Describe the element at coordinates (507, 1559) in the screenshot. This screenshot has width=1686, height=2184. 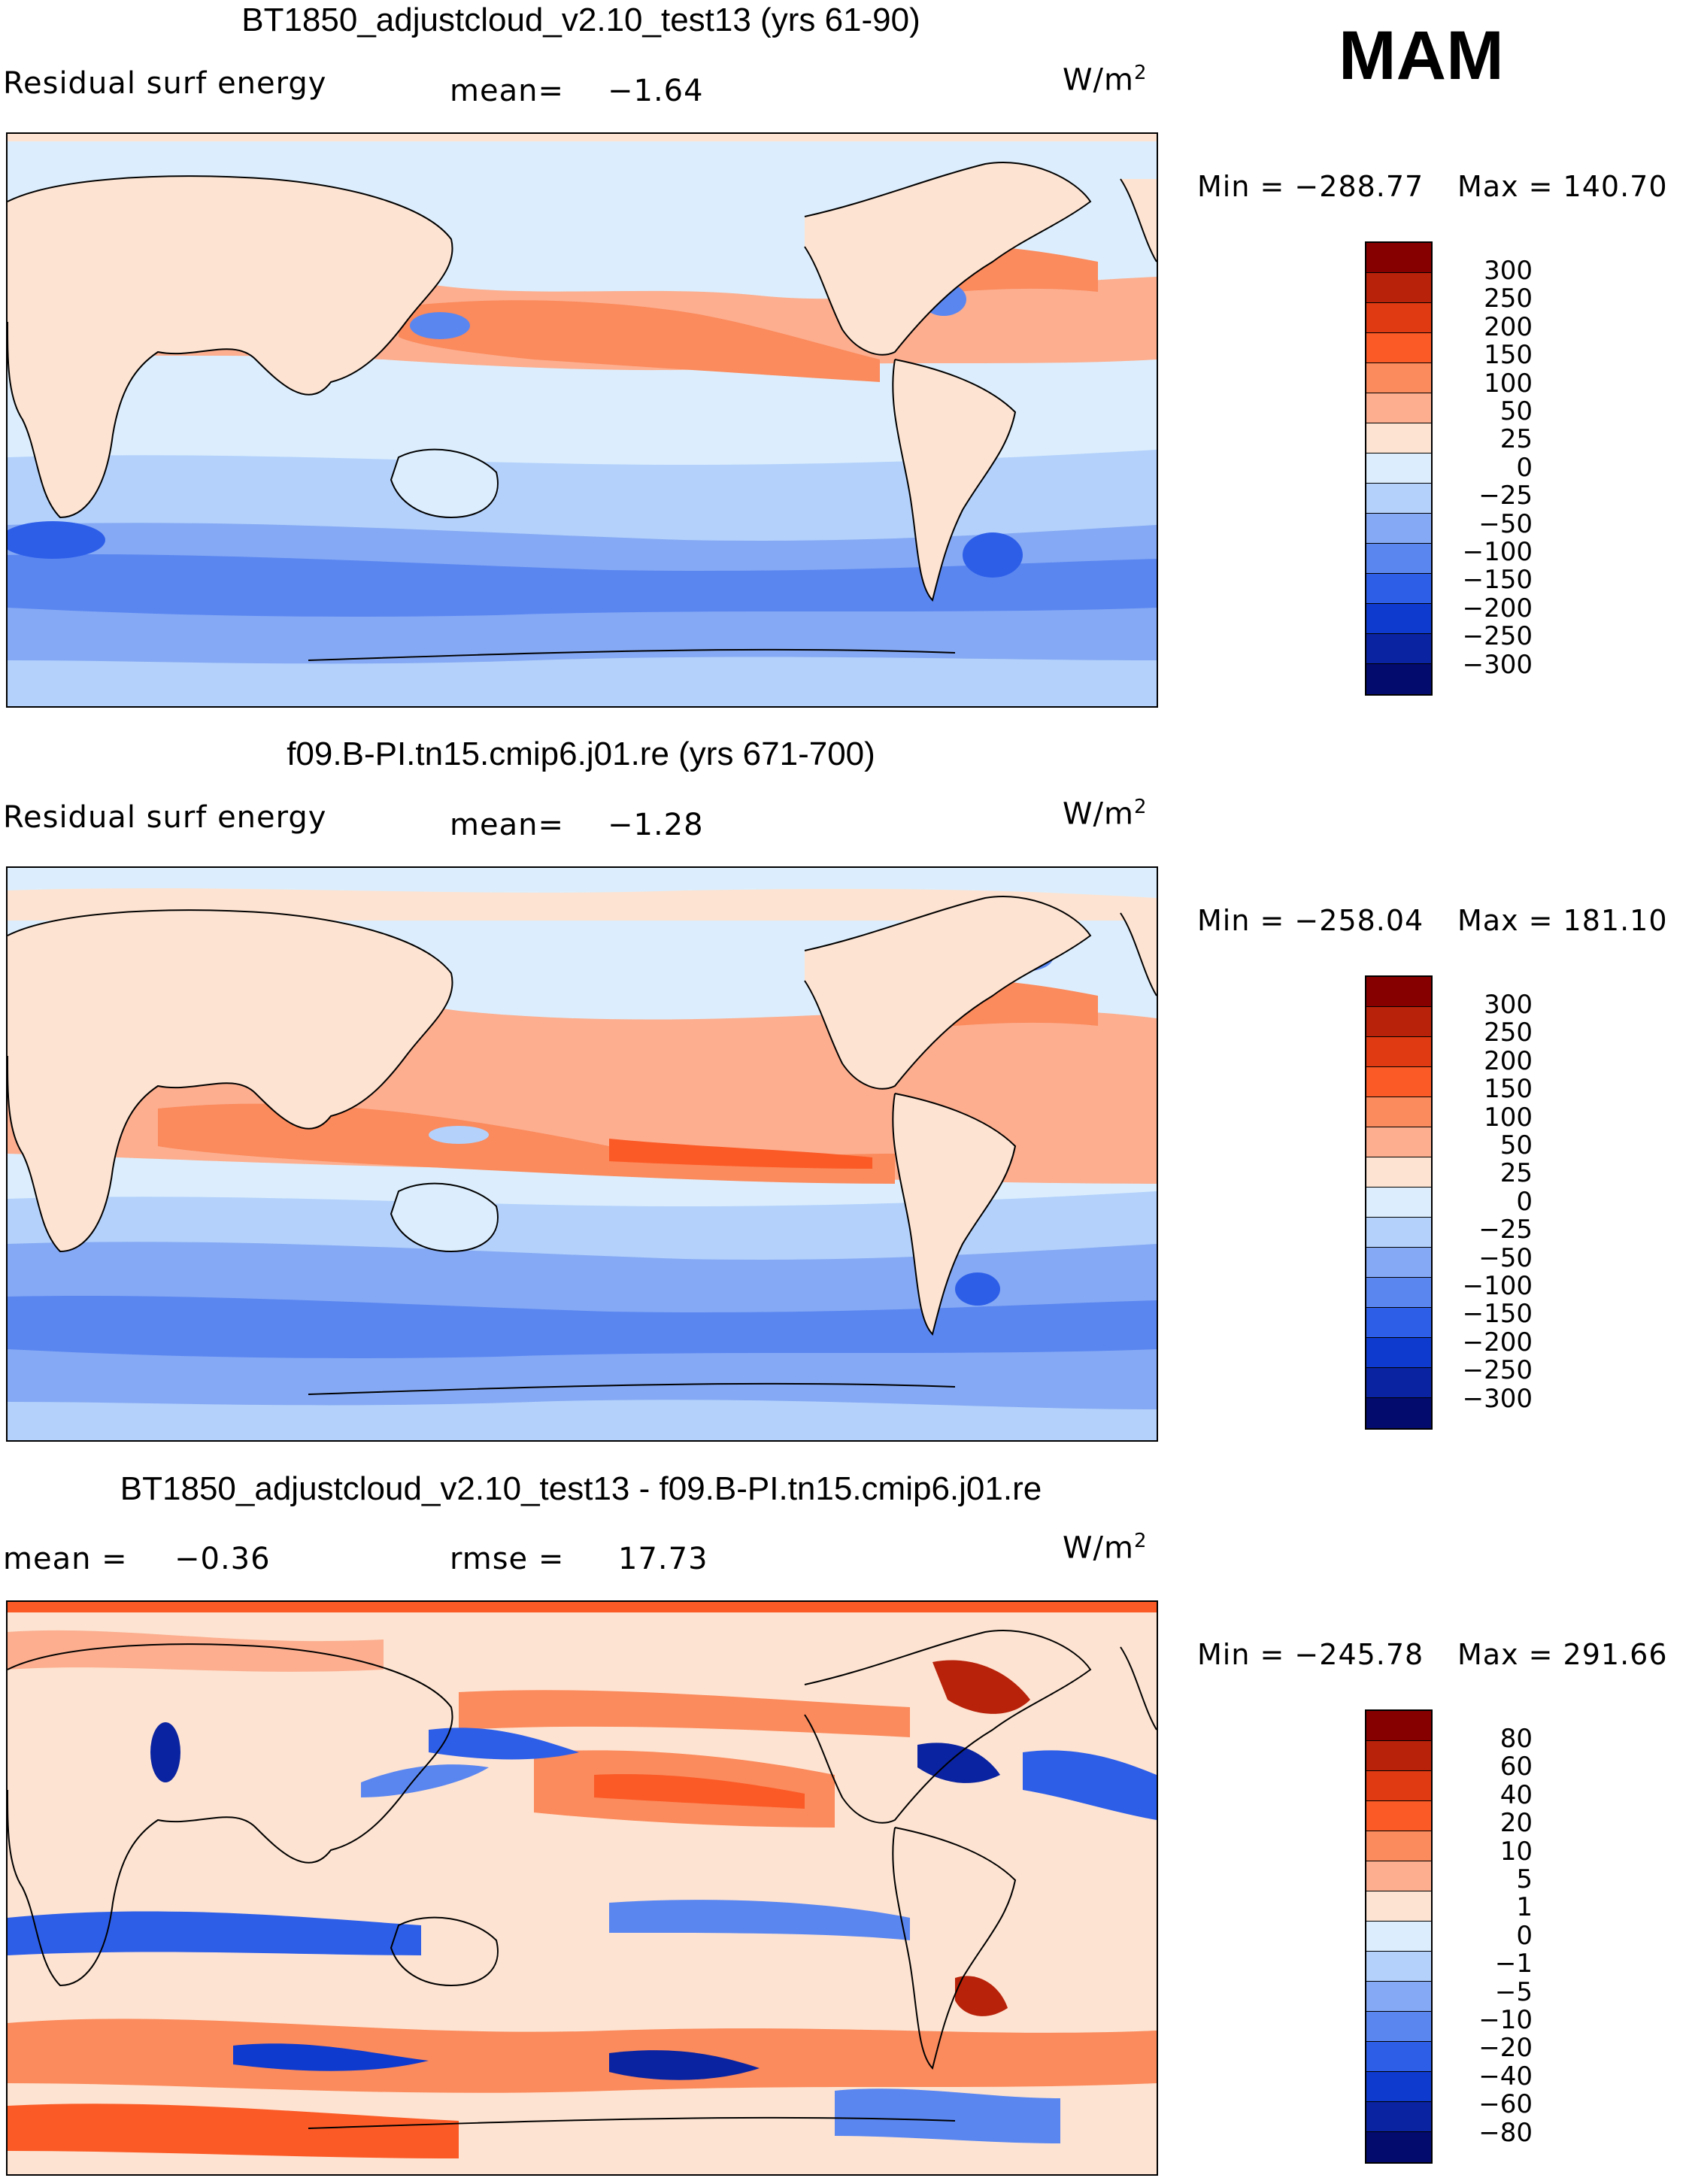
I see `panel-3-rmse-label: rmse =` at that location.